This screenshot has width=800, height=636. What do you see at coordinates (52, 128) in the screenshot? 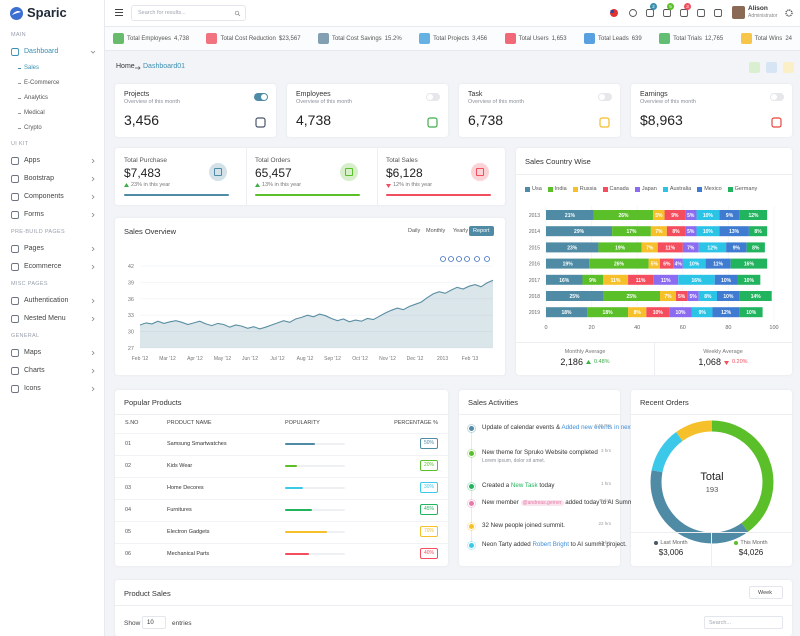
I see `submenu-item: Crypto` at bounding box center [52, 128].